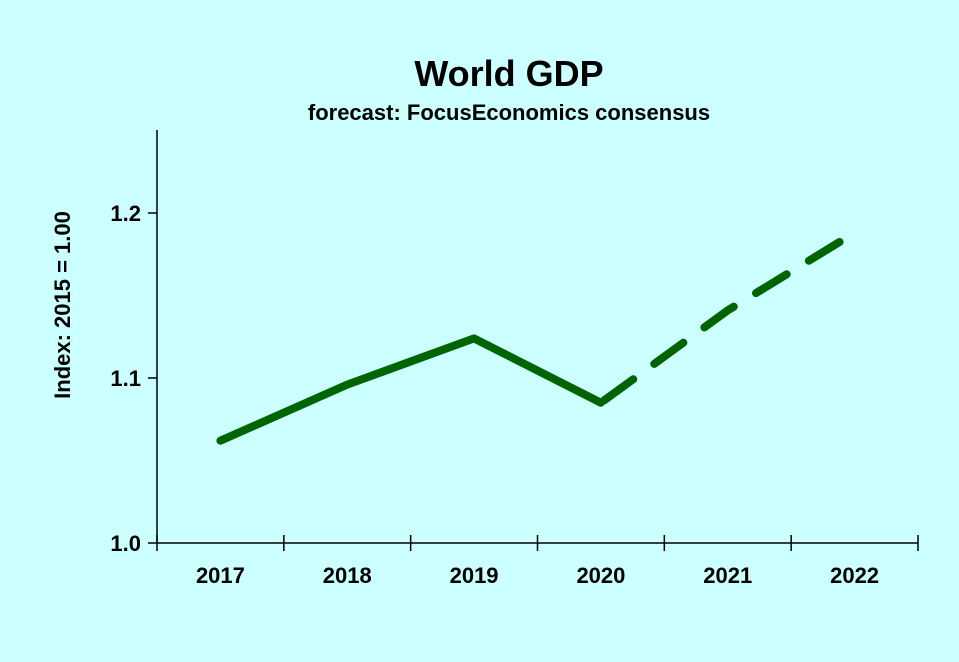 The image size is (959, 662). I want to click on x-tick-label: 2017, so click(220, 575).